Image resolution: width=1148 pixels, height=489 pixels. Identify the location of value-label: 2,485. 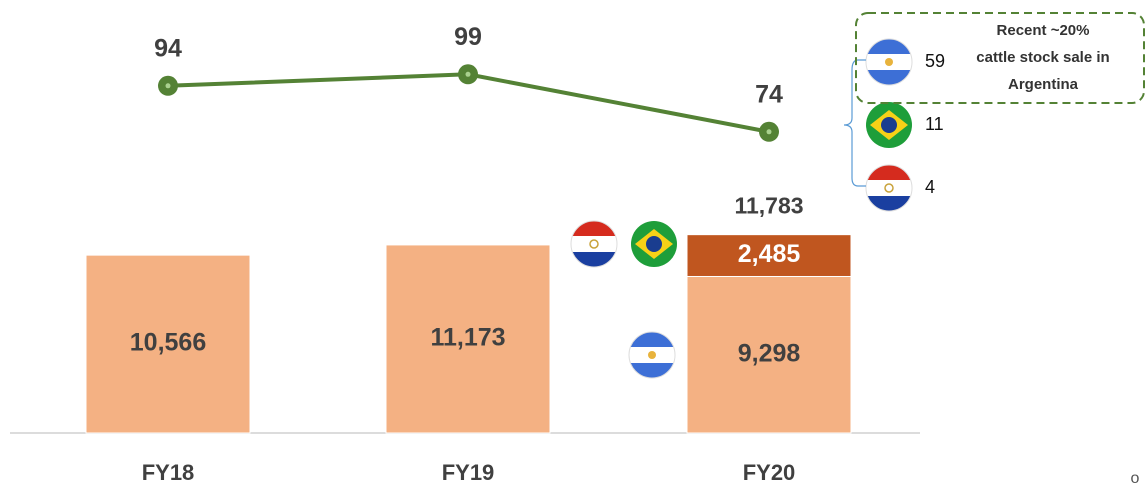
(769, 254).